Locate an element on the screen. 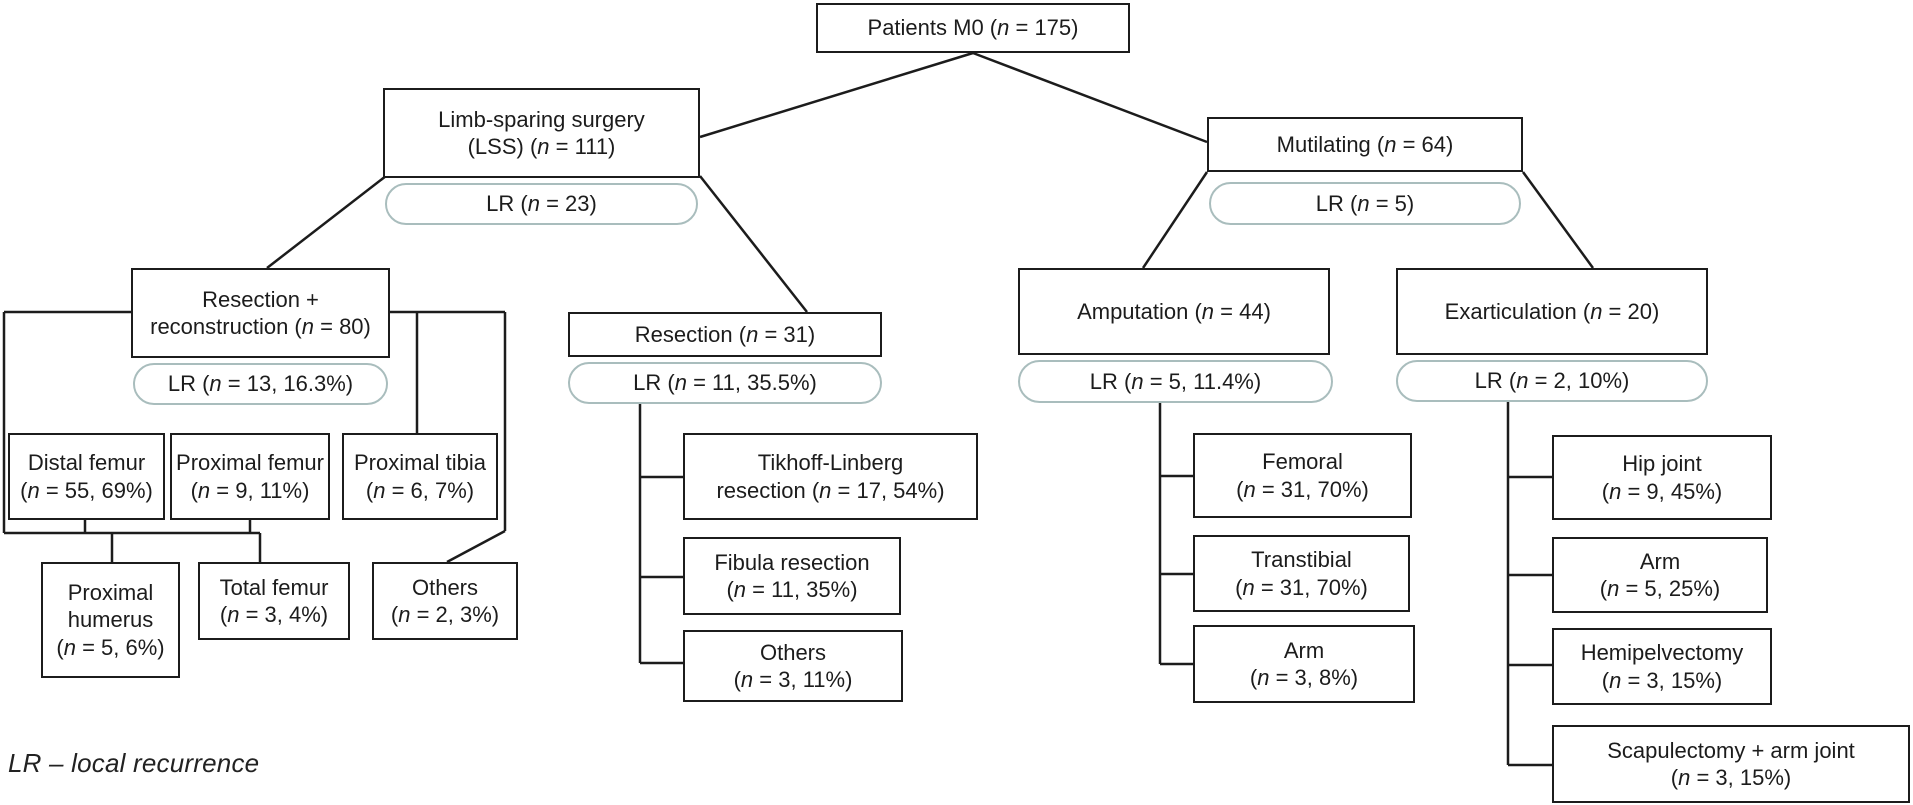  node-fibula-resection: Fibula resection (n = 11, 35%) is located at coordinates (792, 576).